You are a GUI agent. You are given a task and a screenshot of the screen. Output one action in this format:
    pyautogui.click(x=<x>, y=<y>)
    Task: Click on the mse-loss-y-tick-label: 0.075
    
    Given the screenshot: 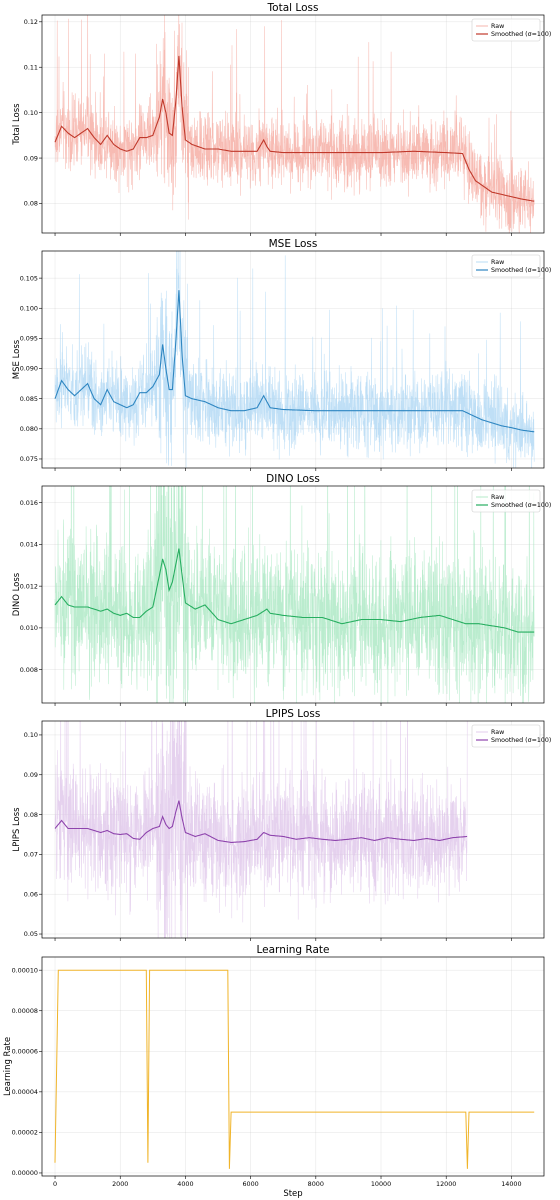 What is the action you would take?
    pyautogui.click(x=29, y=459)
    